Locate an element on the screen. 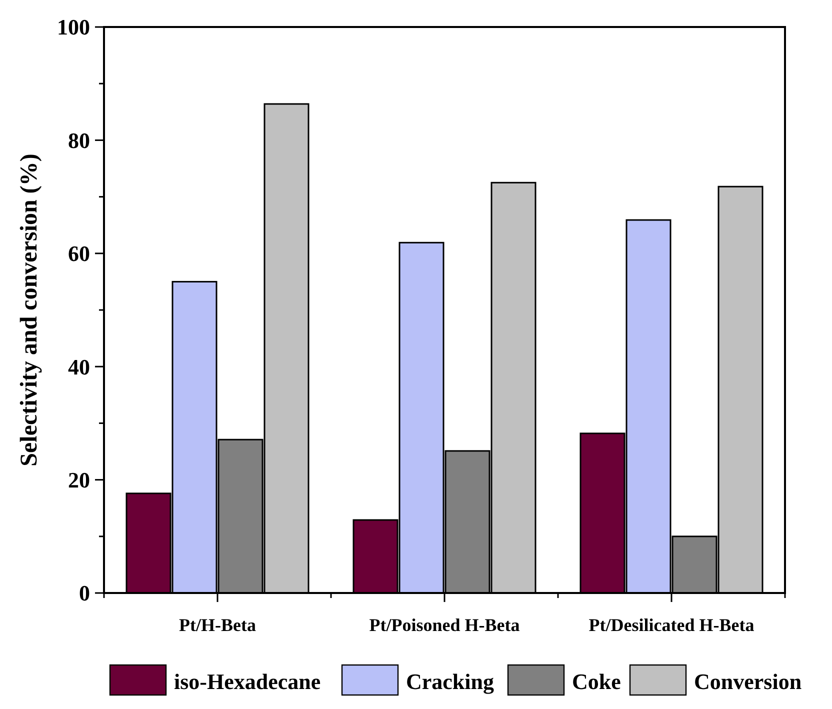 The image size is (832, 709). y-axis-title: Selectivity and conversion (%) is located at coordinates (29, 310).